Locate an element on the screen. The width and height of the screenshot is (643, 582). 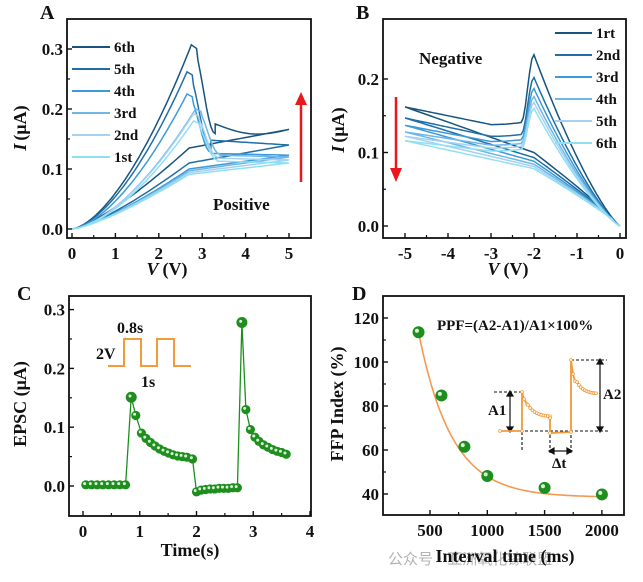
panel-d-xlabel: Interval time (ms) is located at coordinates (505, 556).